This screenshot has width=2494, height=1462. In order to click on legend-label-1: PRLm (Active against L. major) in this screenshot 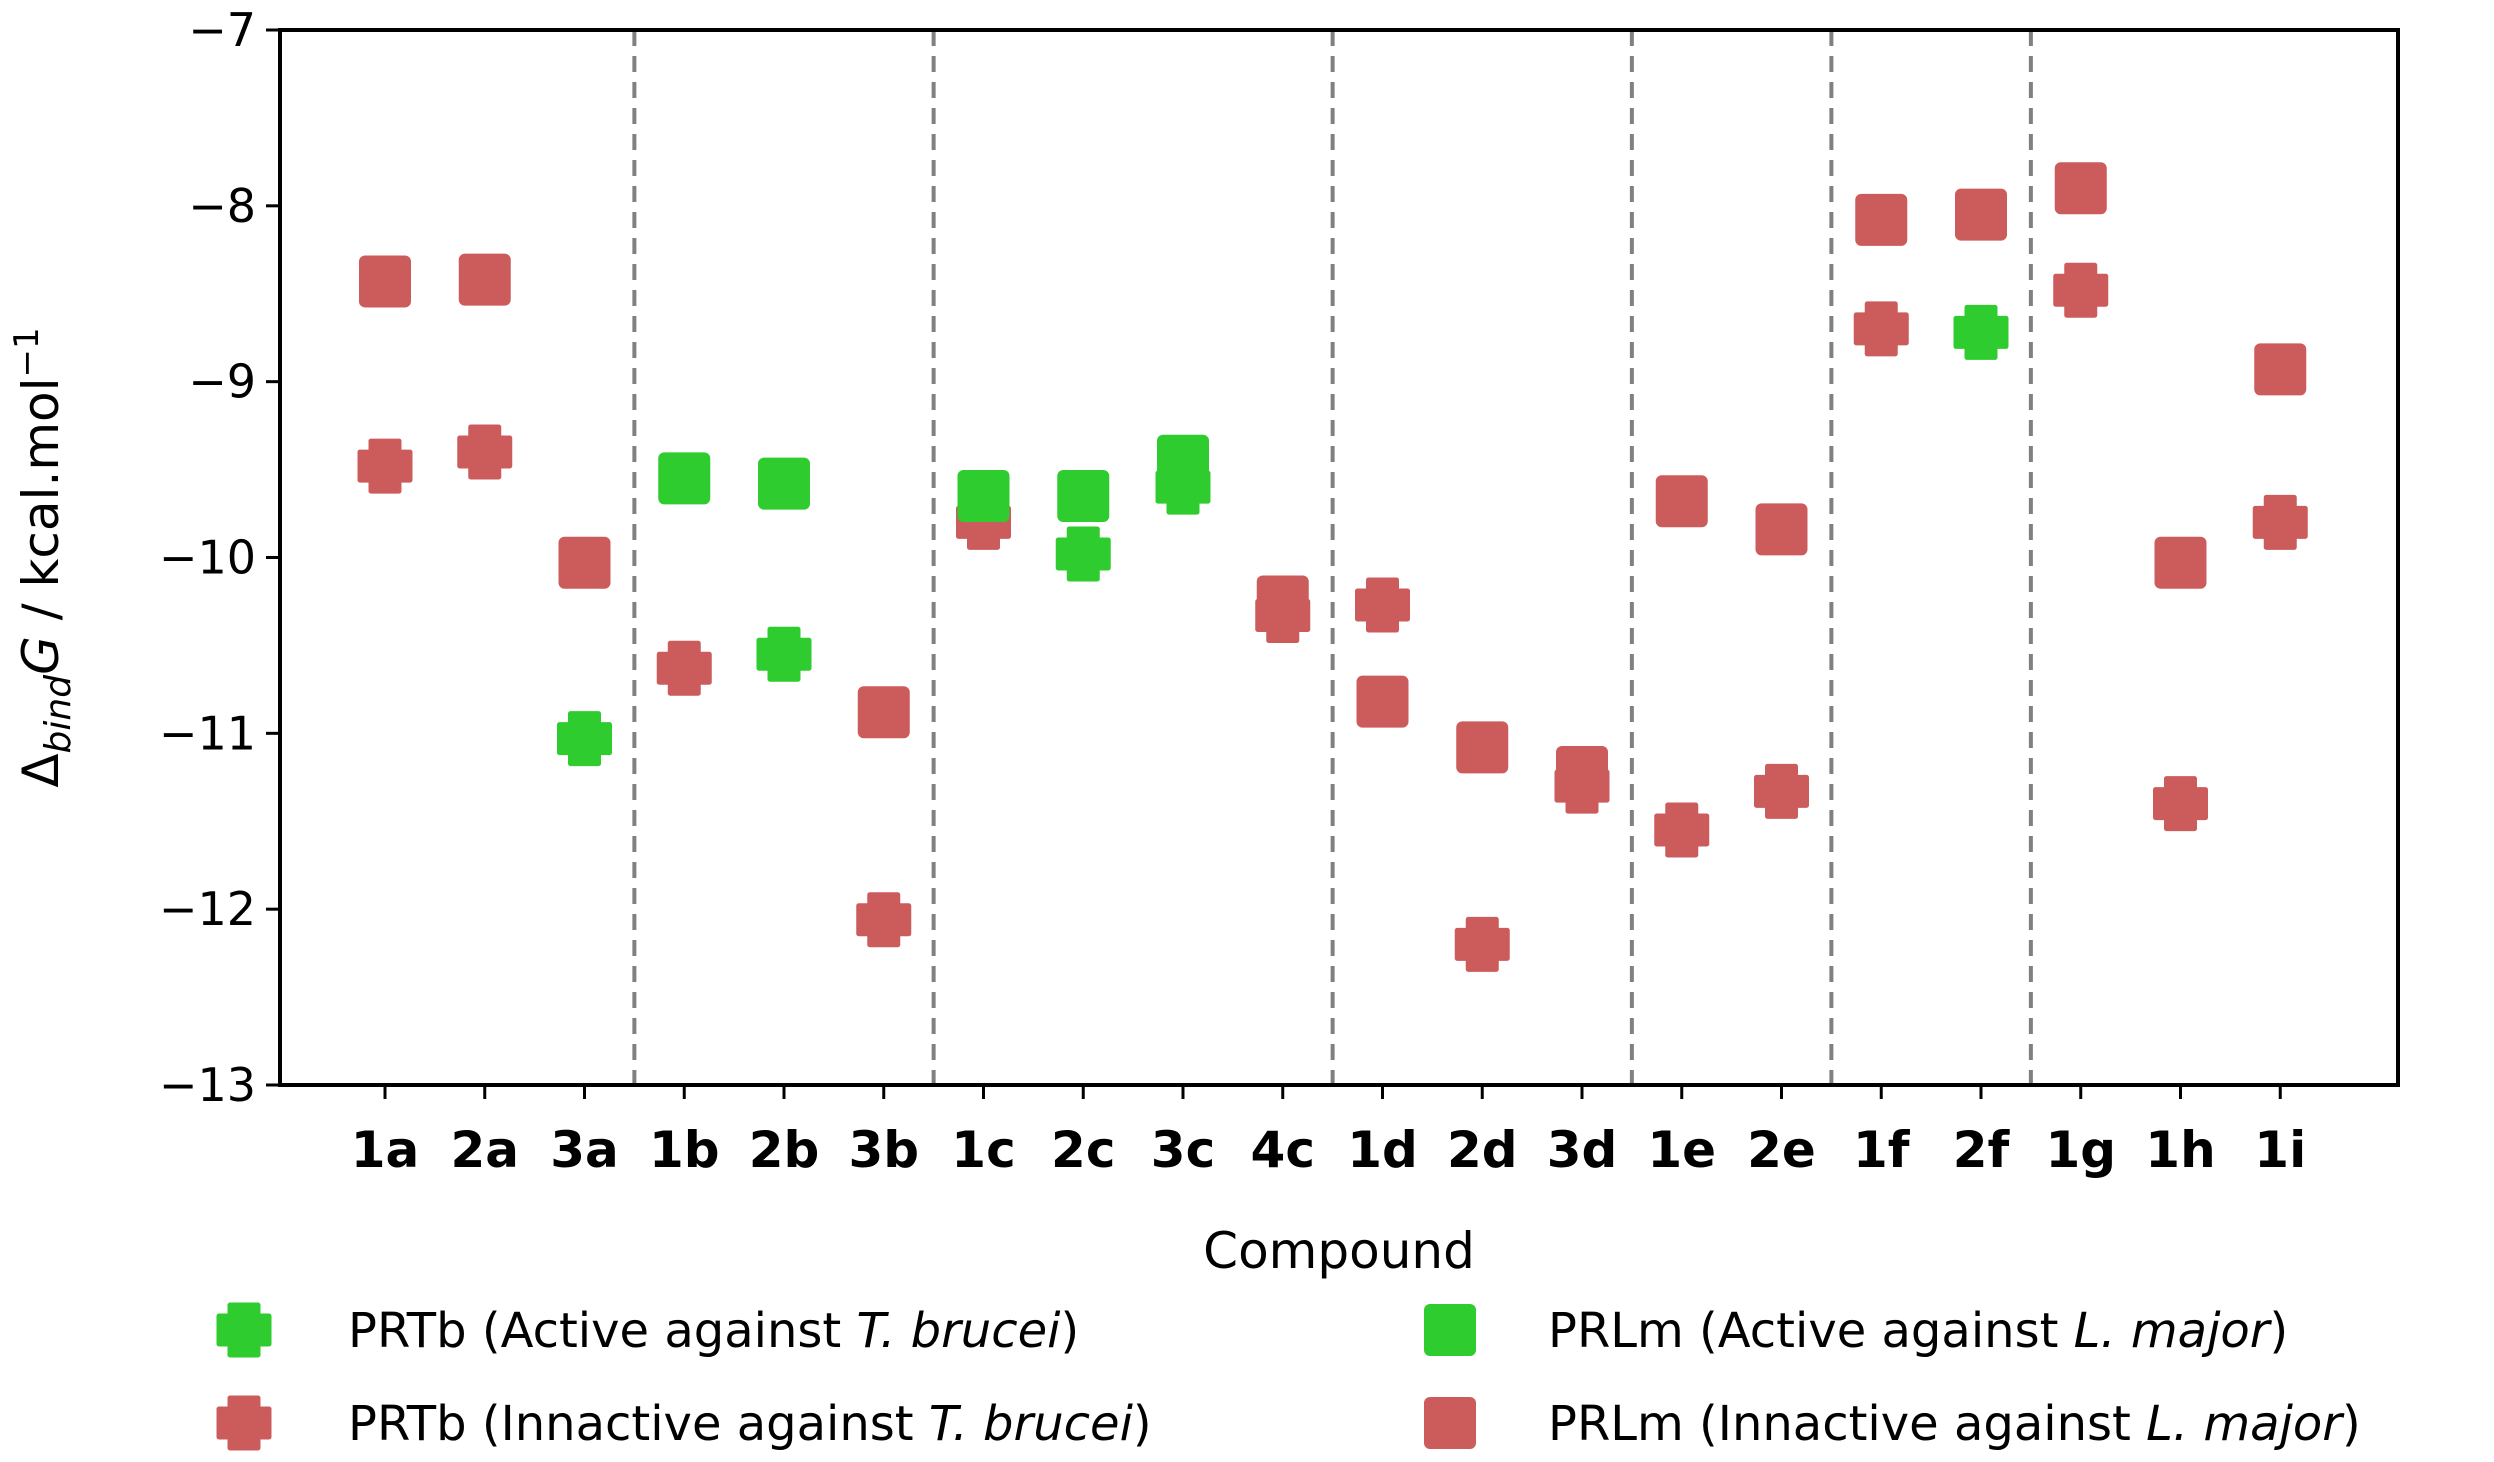, I will do `click(1918, 1331)`.